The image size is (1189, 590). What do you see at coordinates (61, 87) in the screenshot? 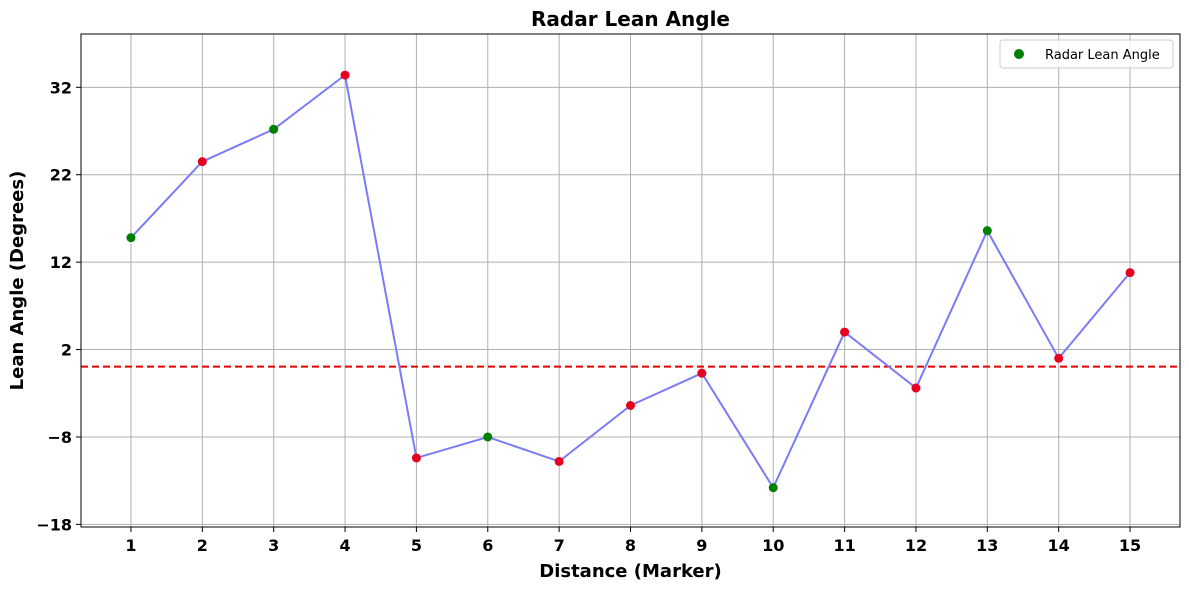
I see `y-tick-label: 32` at bounding box center [61, 87].